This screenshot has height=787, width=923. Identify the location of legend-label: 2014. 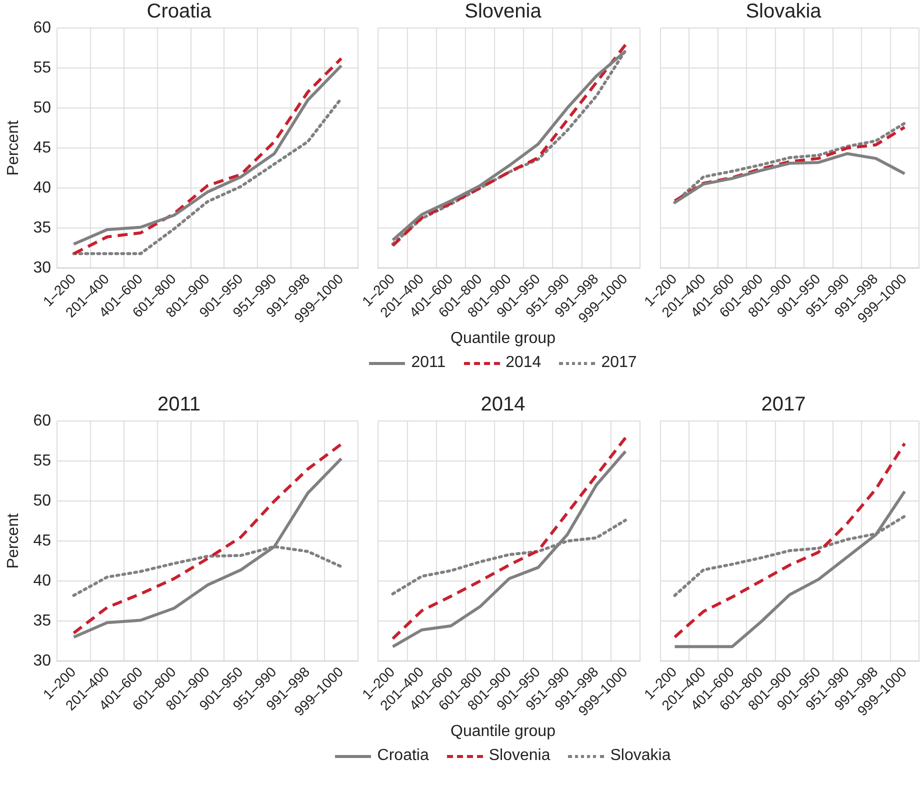
(524, 363).